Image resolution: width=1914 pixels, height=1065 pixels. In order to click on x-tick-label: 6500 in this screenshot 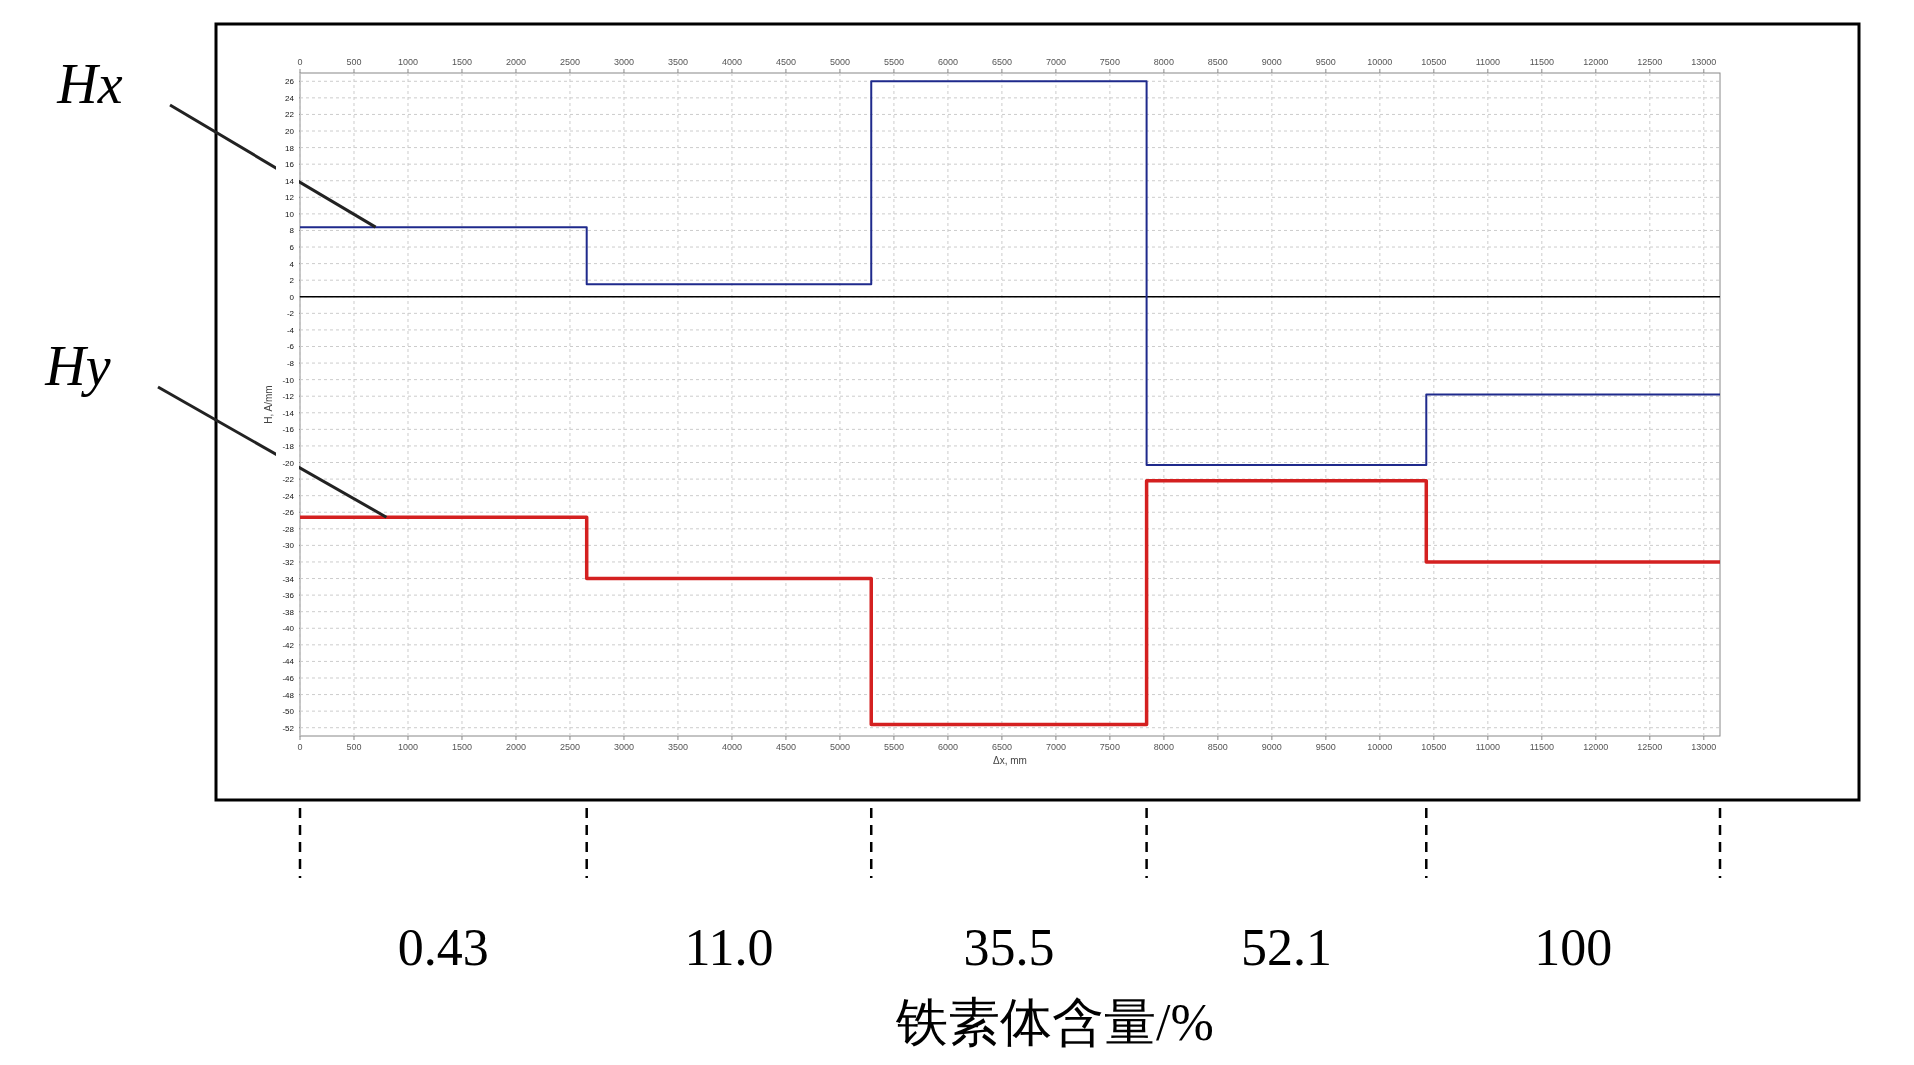, I will do `click(1001, 747)`.